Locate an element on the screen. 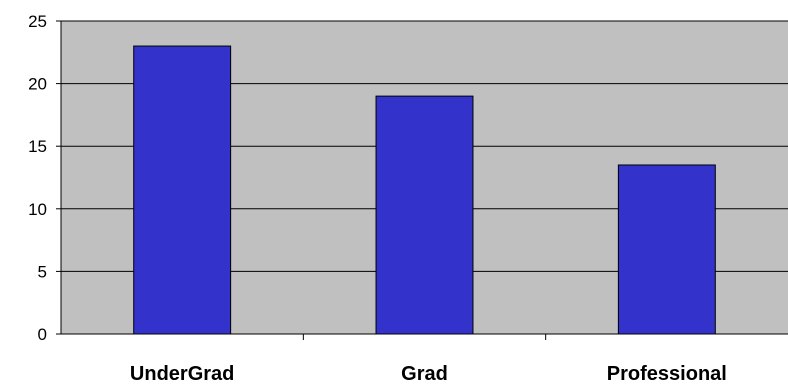 This screenshot has height=385, width=788. x-axis: UnderGrad Grad Professional is located at coordinates (428, 359).